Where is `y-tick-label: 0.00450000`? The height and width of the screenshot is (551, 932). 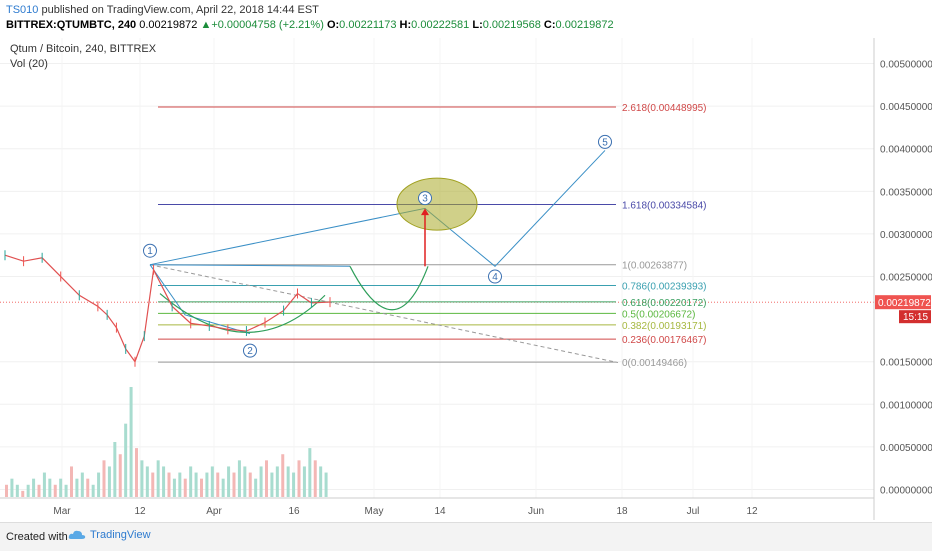
y-tick-label: 0.00450000 is located at coordinates (906, 107).